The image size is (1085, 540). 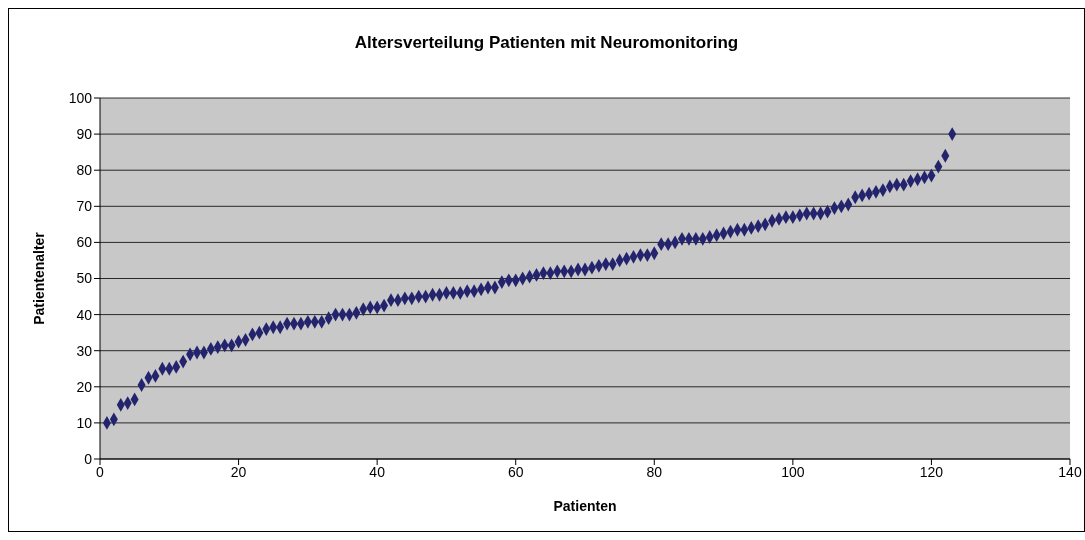 What do you see at coordinates (238, 471) in the screenshot?
I see `x-tick-label: 20` at bounding box center [238, 471].